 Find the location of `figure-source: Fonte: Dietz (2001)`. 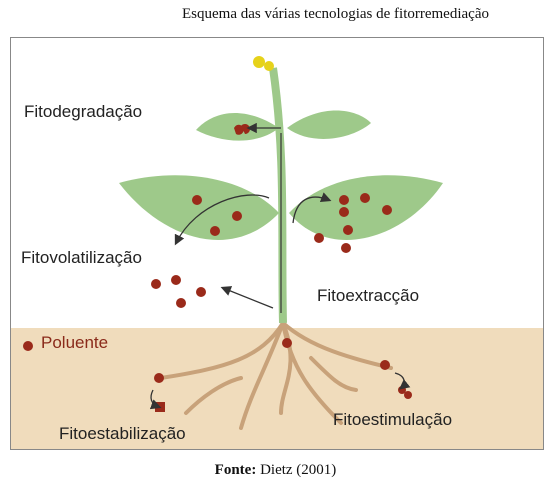

figure-source: Fonte: Dietz (2001) is located at coordinates (275, 470).